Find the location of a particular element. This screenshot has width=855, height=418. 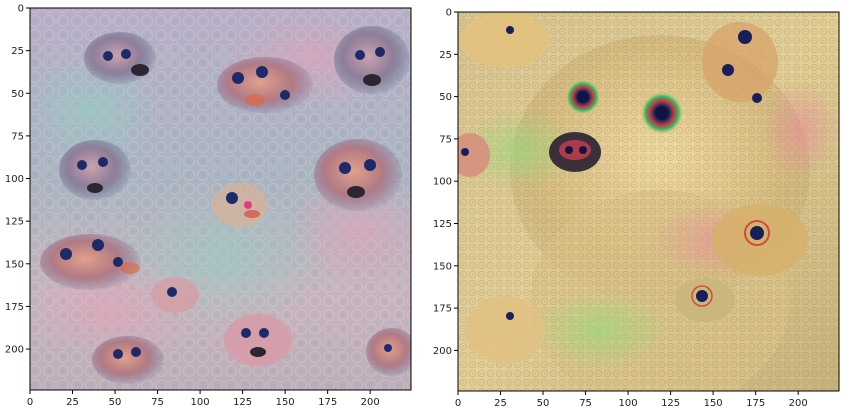

right-x-tick-label: 50 is located at coordinates (543, 403).